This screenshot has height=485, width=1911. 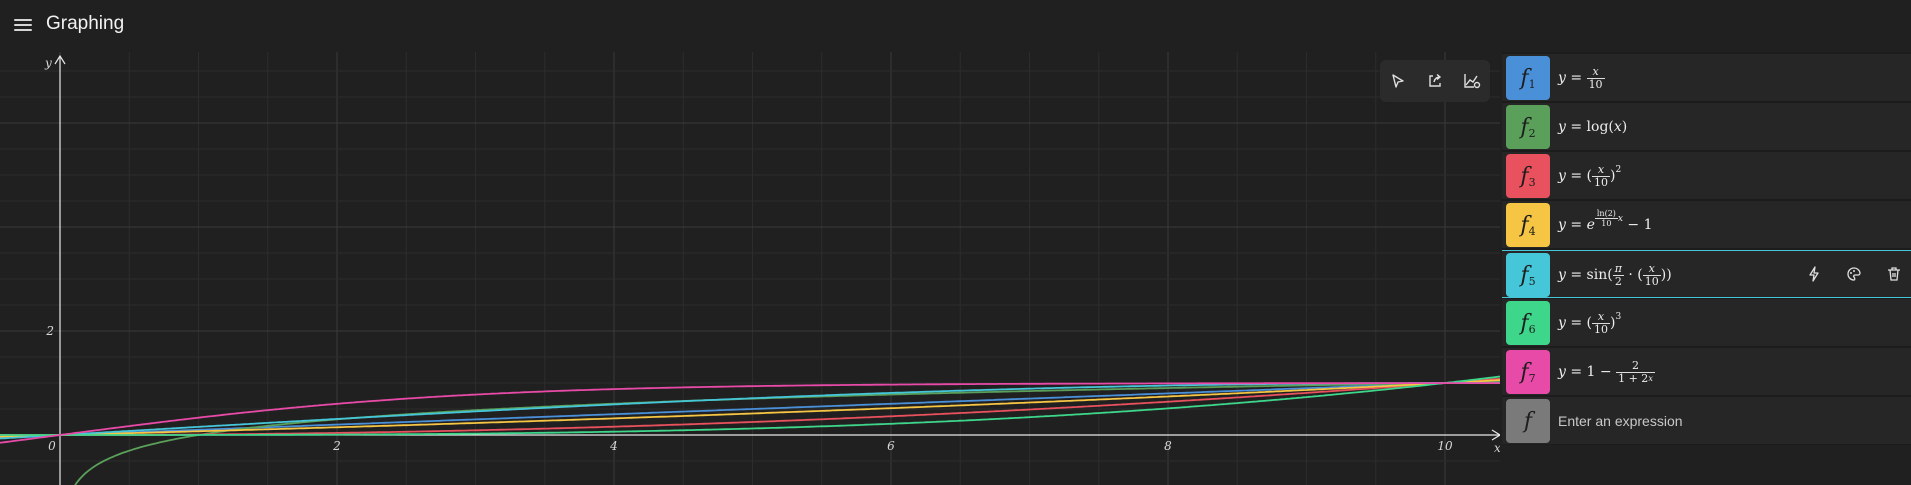 I want to click on x-tick-label: 0, so click(x=52, y=446).